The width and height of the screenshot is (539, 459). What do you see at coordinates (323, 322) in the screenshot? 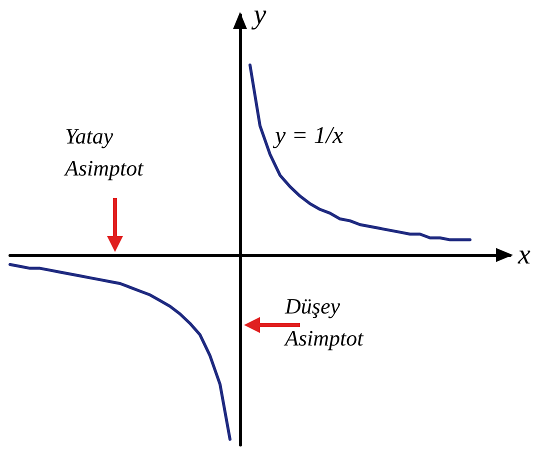
I see `annotation: Düşey Asimptot` at bounding box center [323, 322].